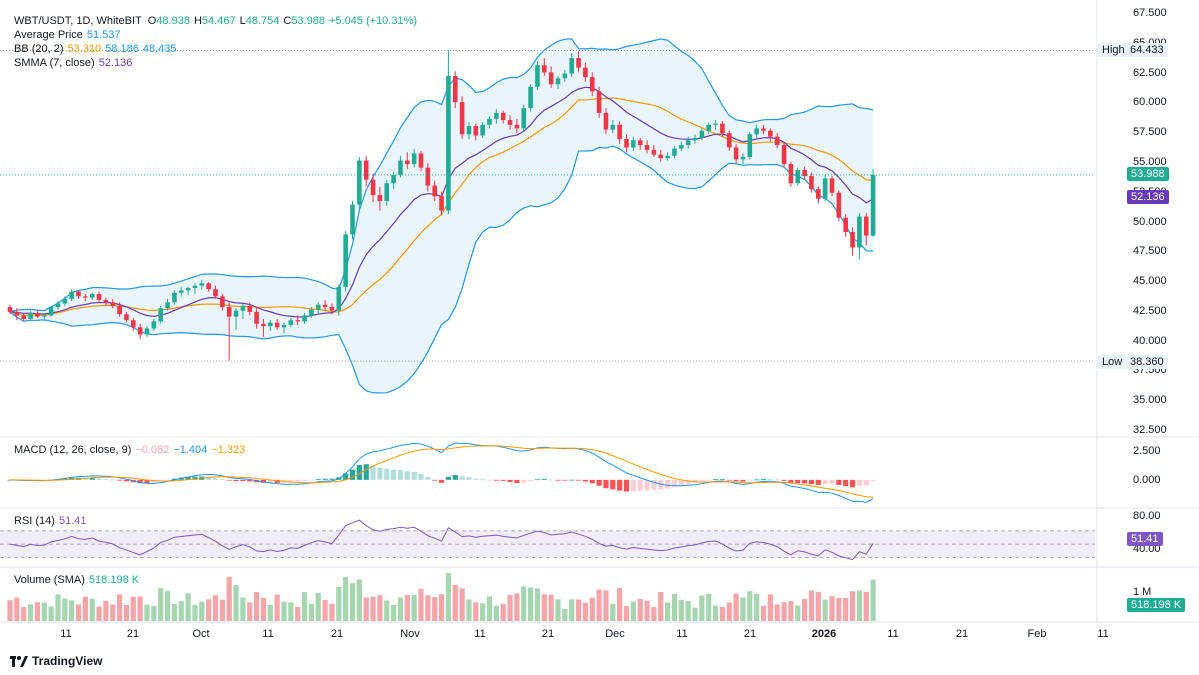  What do you see at coordinates (337, 634) in the screenshot?
I see `time-tick: 21` at bounding box center [337, 634].